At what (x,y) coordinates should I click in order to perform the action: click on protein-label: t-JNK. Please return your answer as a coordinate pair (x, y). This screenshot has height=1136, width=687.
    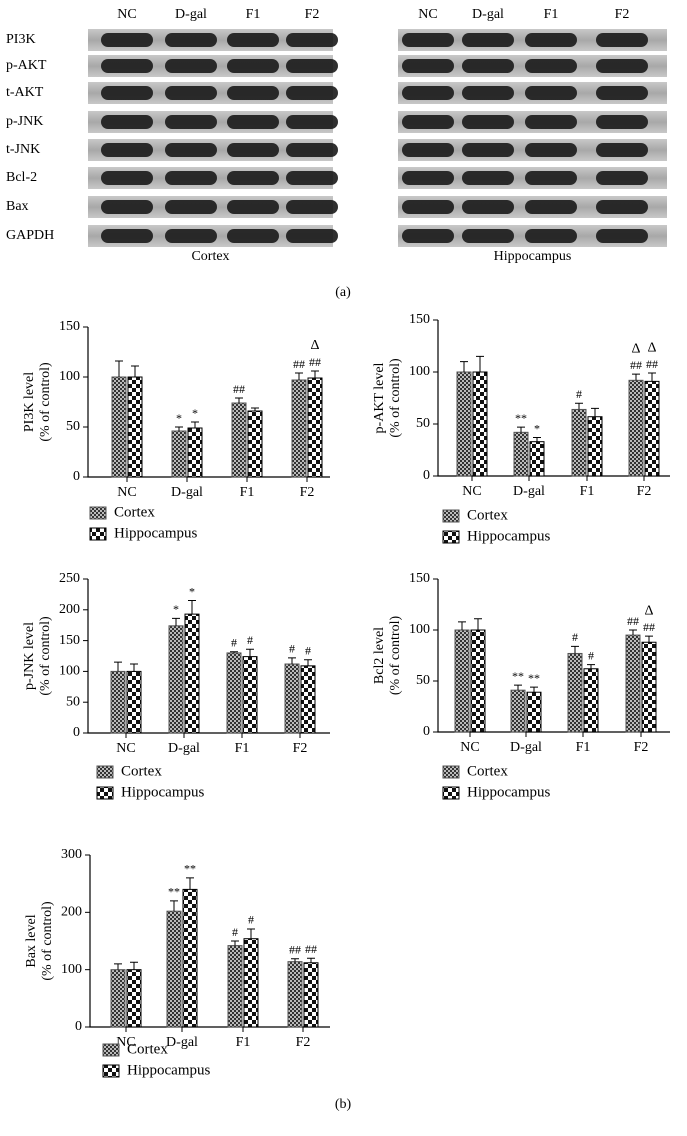
    Looking at the image, I should click on (23, 149).